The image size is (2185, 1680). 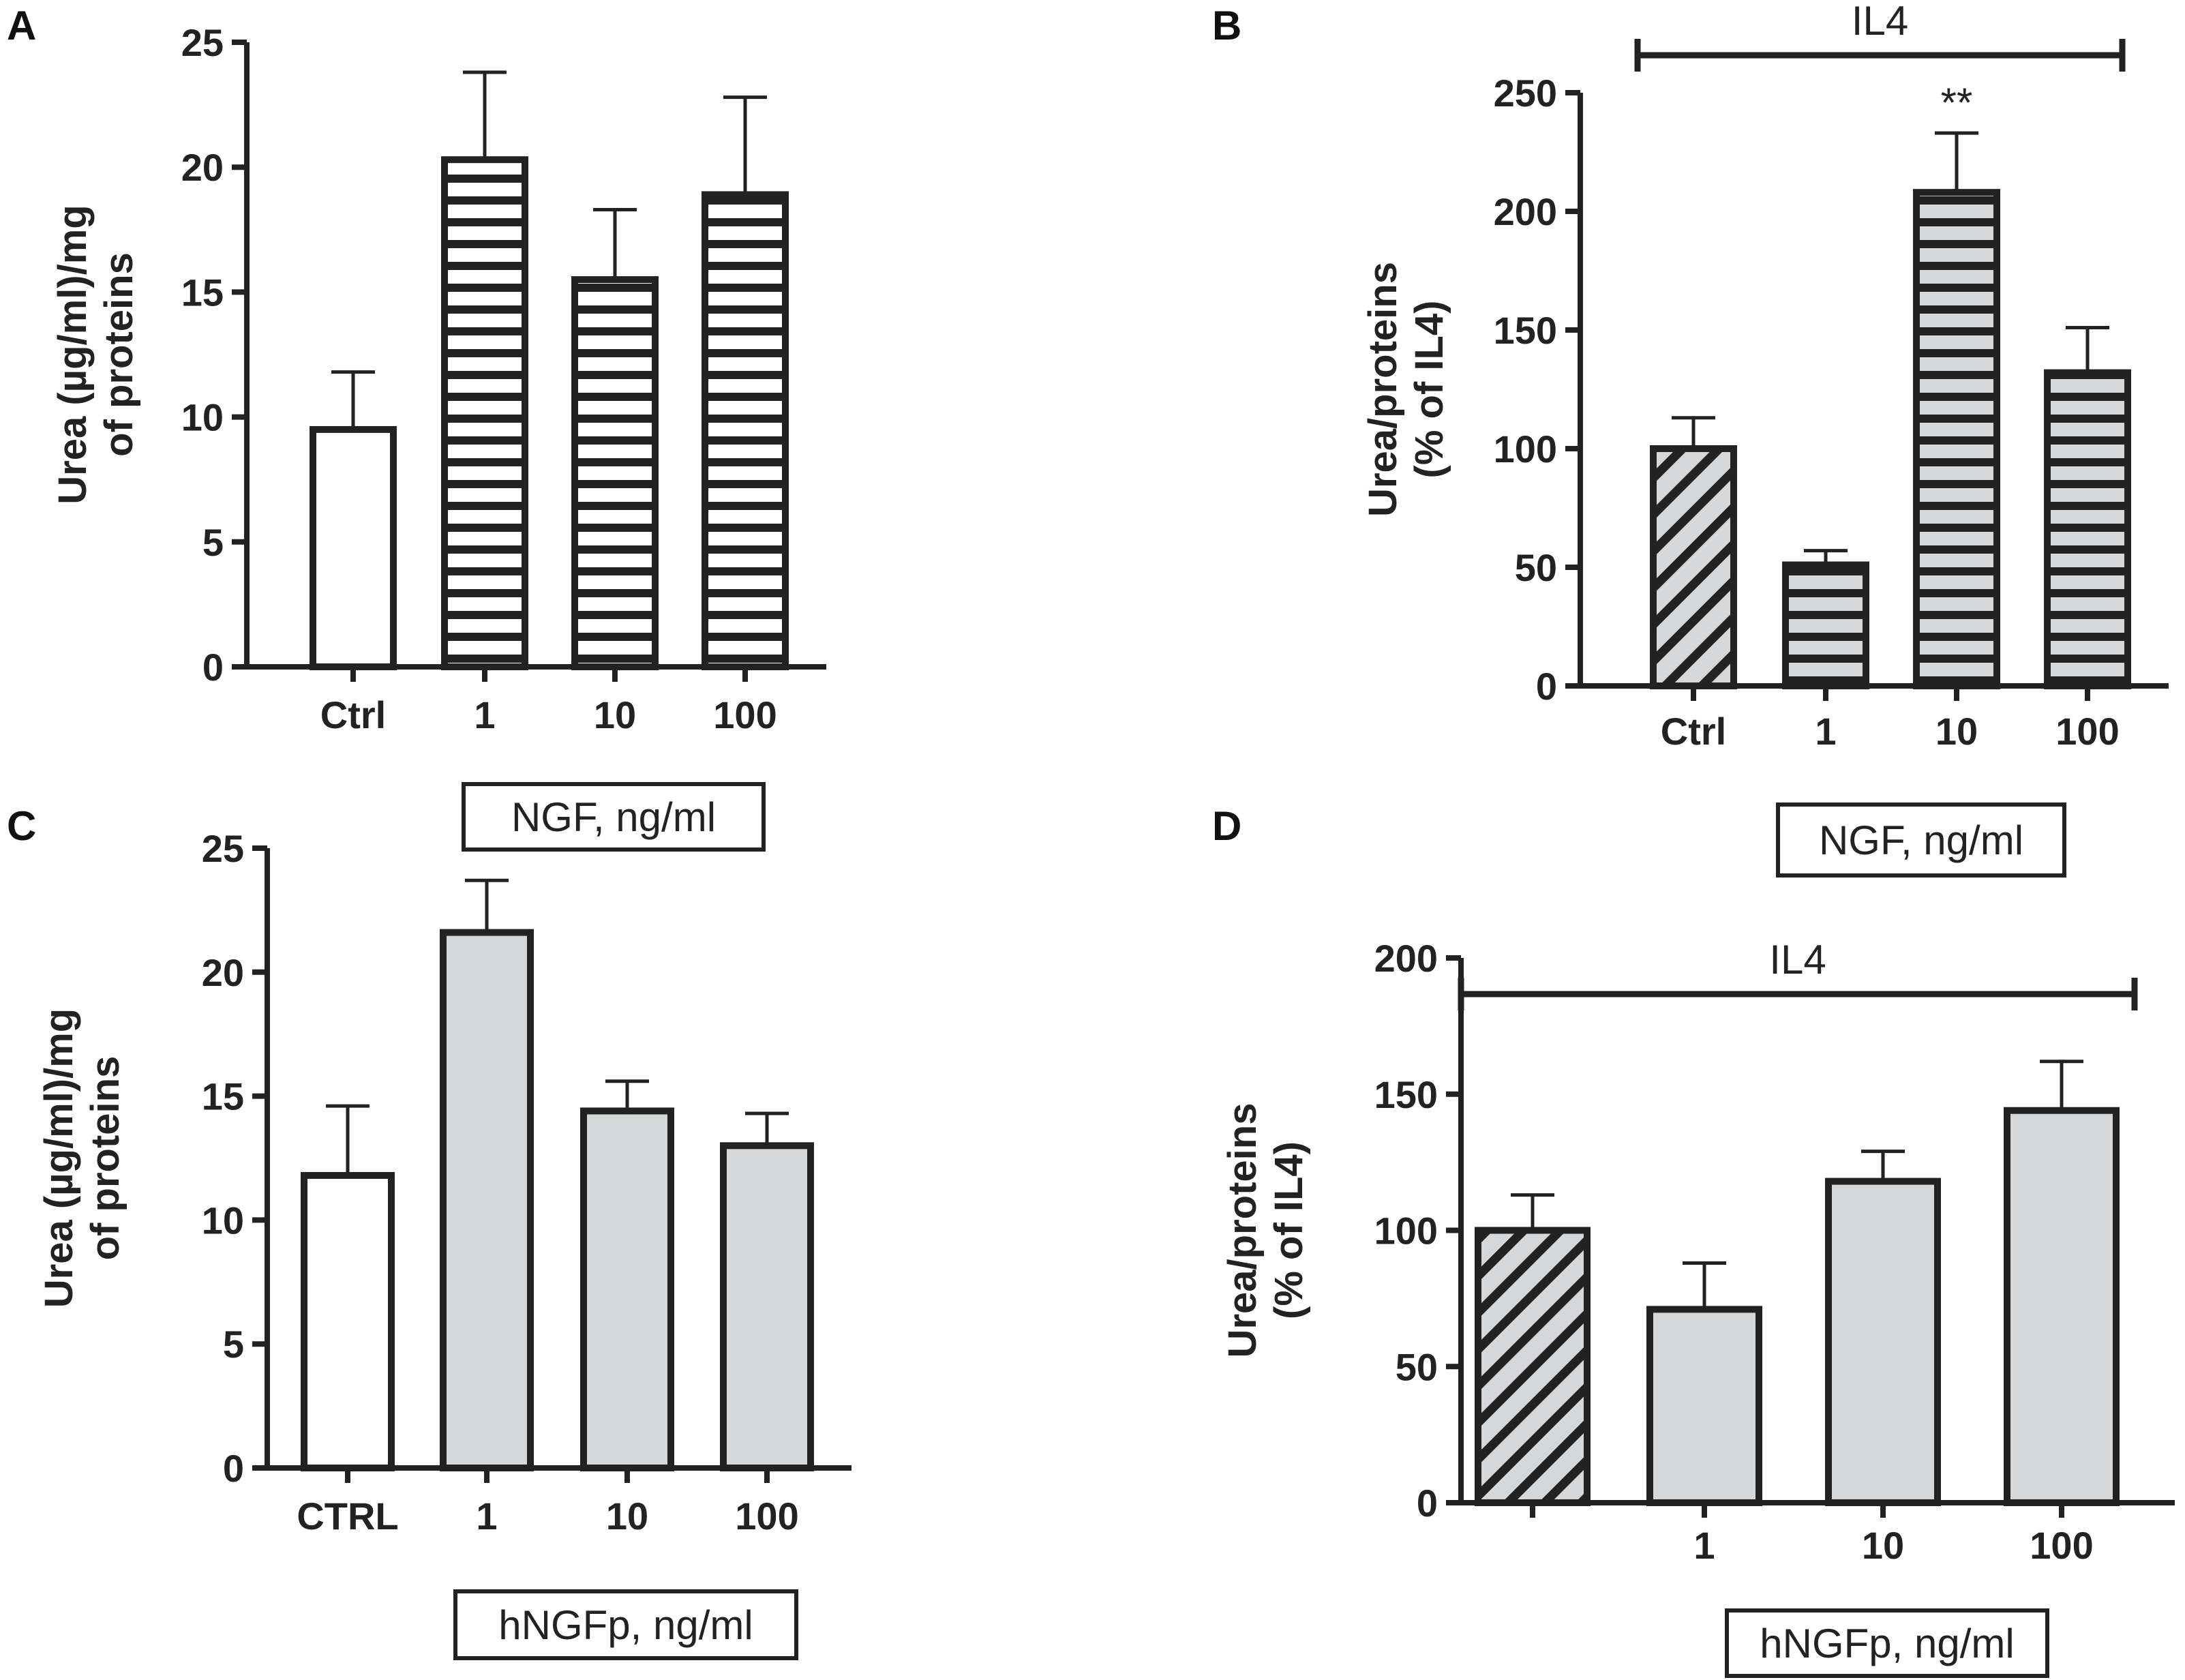 I want to click on x-tick-label: CTRL, so click(x=347, y=1516).